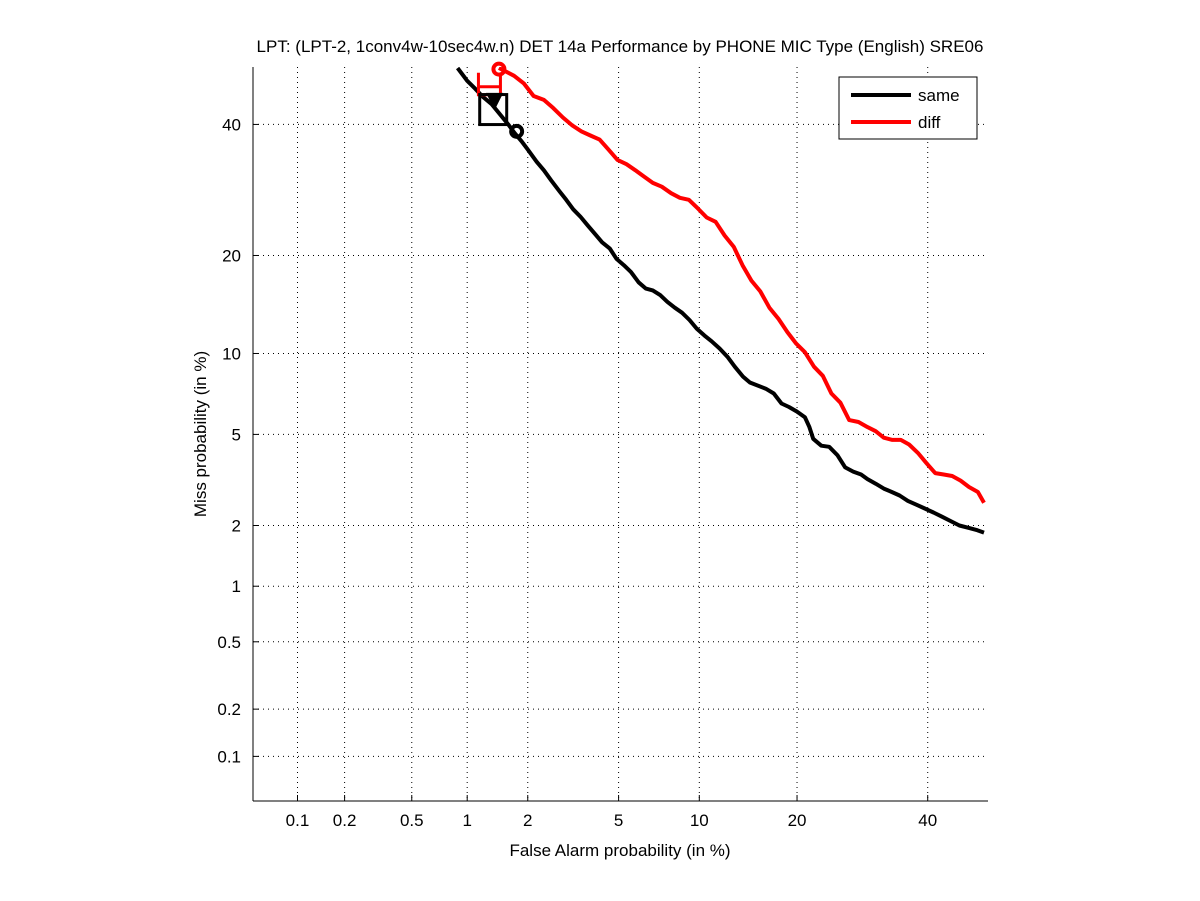 Image resolution: width=1200 pixels, height=901 pixels. Describe the element at coordinates (797, 820) in the screenshot. I see `x-tick-label: 20` at that location.